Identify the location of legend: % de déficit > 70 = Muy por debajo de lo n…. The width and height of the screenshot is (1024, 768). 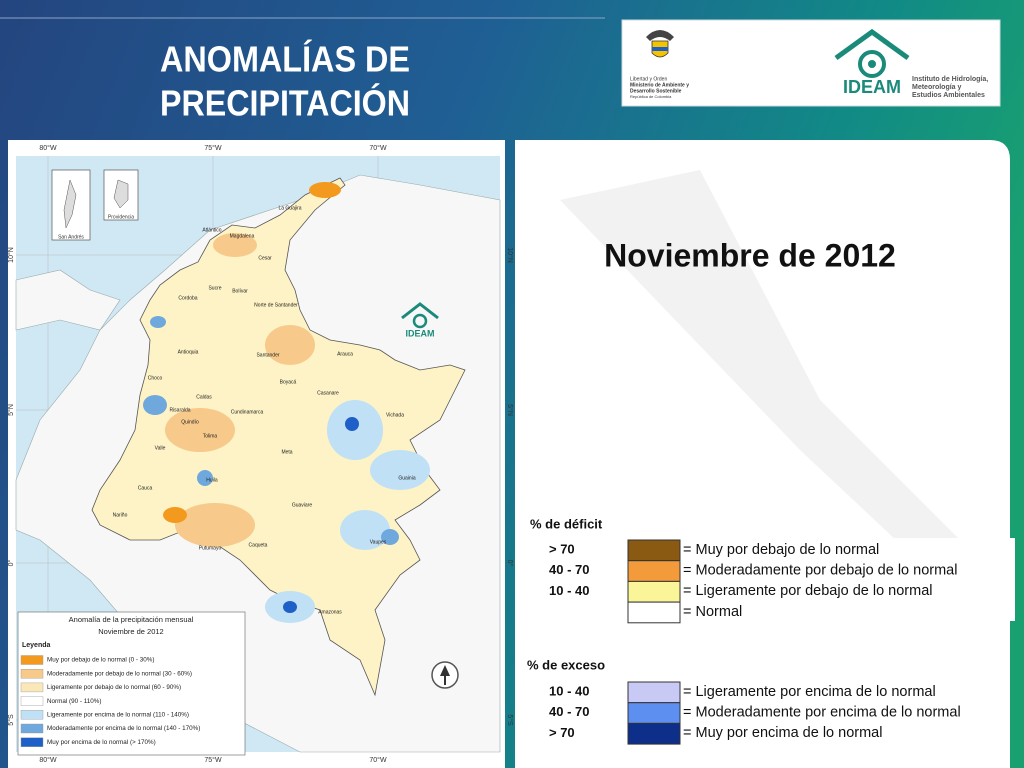
(771, 630).